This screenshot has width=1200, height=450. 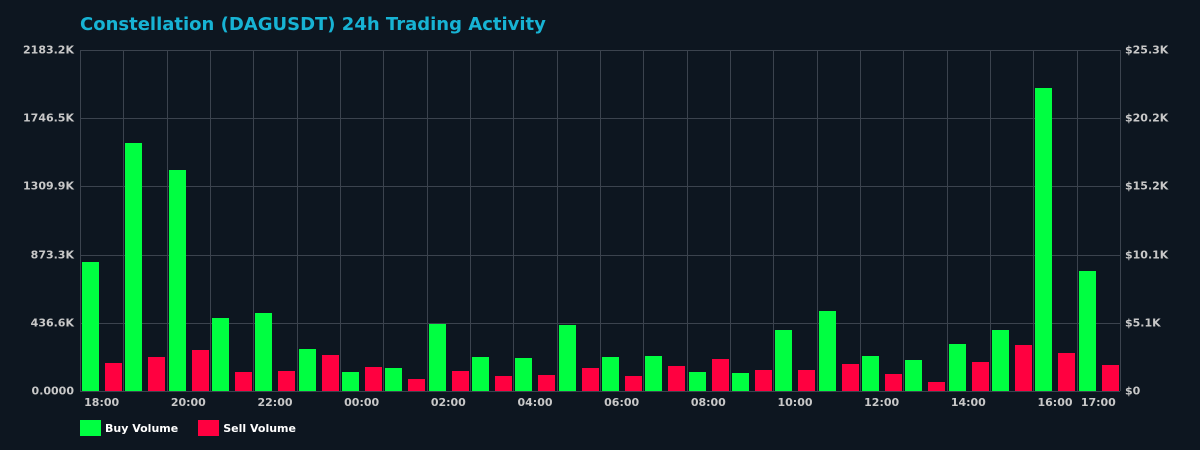 I want to click on y-left-tick: 1309.9K, so click(x=48, y=186).